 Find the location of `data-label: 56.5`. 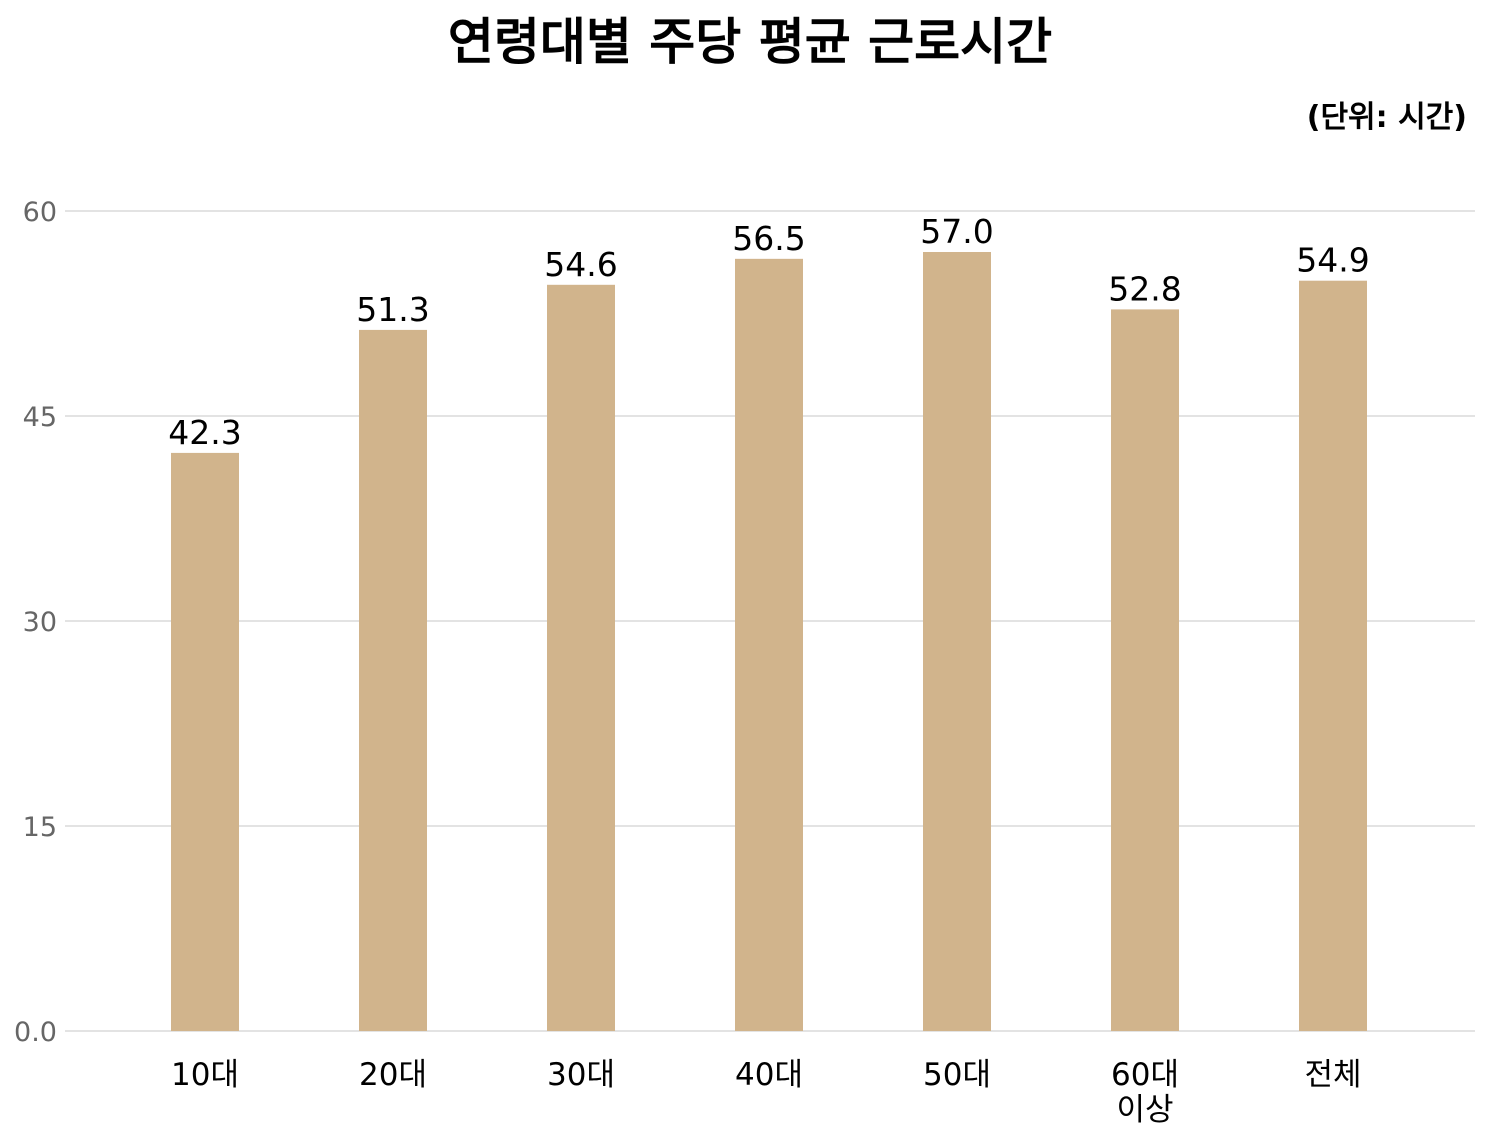

data-label: 56.5 is located at coordinates (768, 238).